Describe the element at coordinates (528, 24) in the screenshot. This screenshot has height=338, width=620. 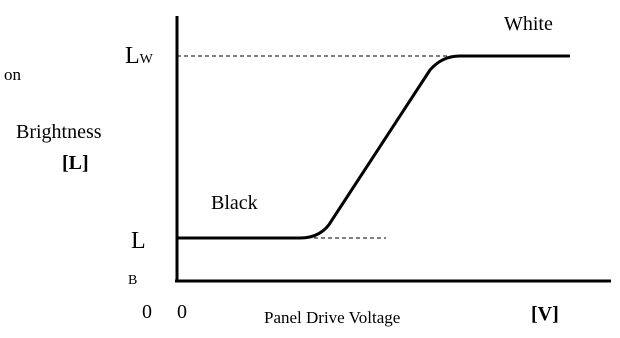
I see `white-curve-label: White` at that location.